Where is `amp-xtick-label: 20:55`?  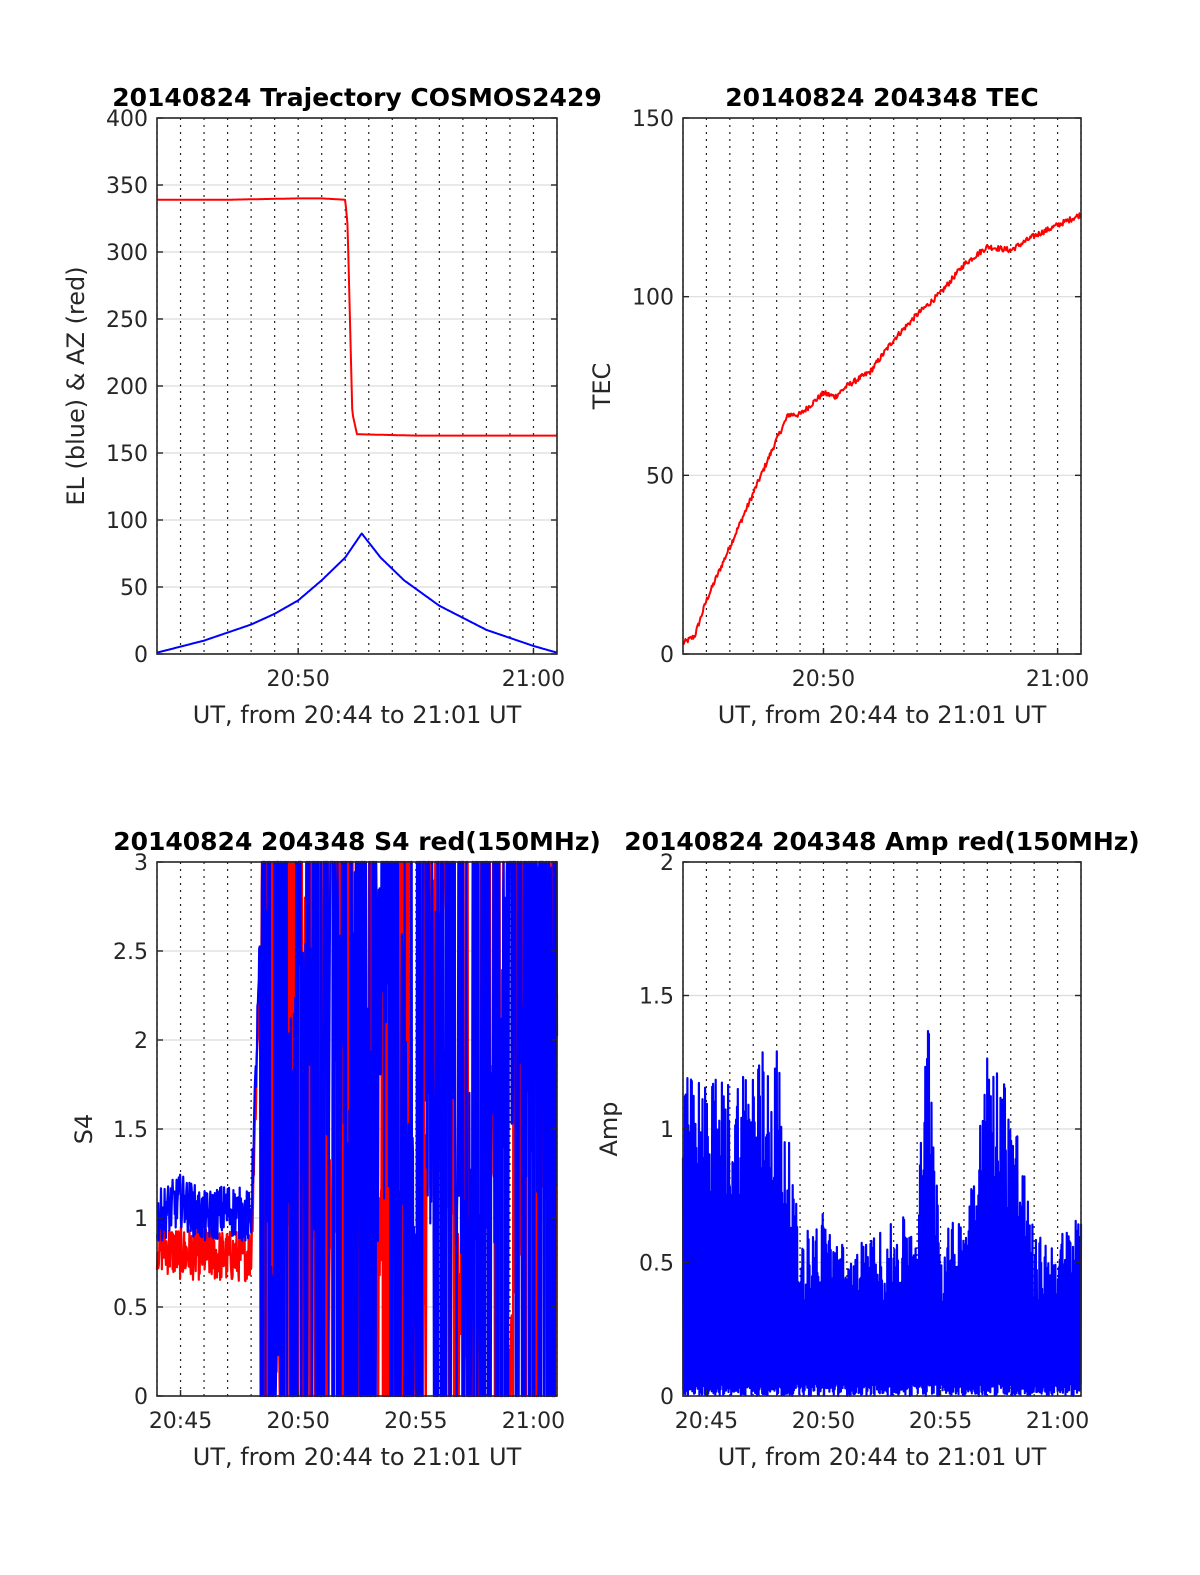
amp-xtick-label: 20:55 is located at coordinates (940, 1421).